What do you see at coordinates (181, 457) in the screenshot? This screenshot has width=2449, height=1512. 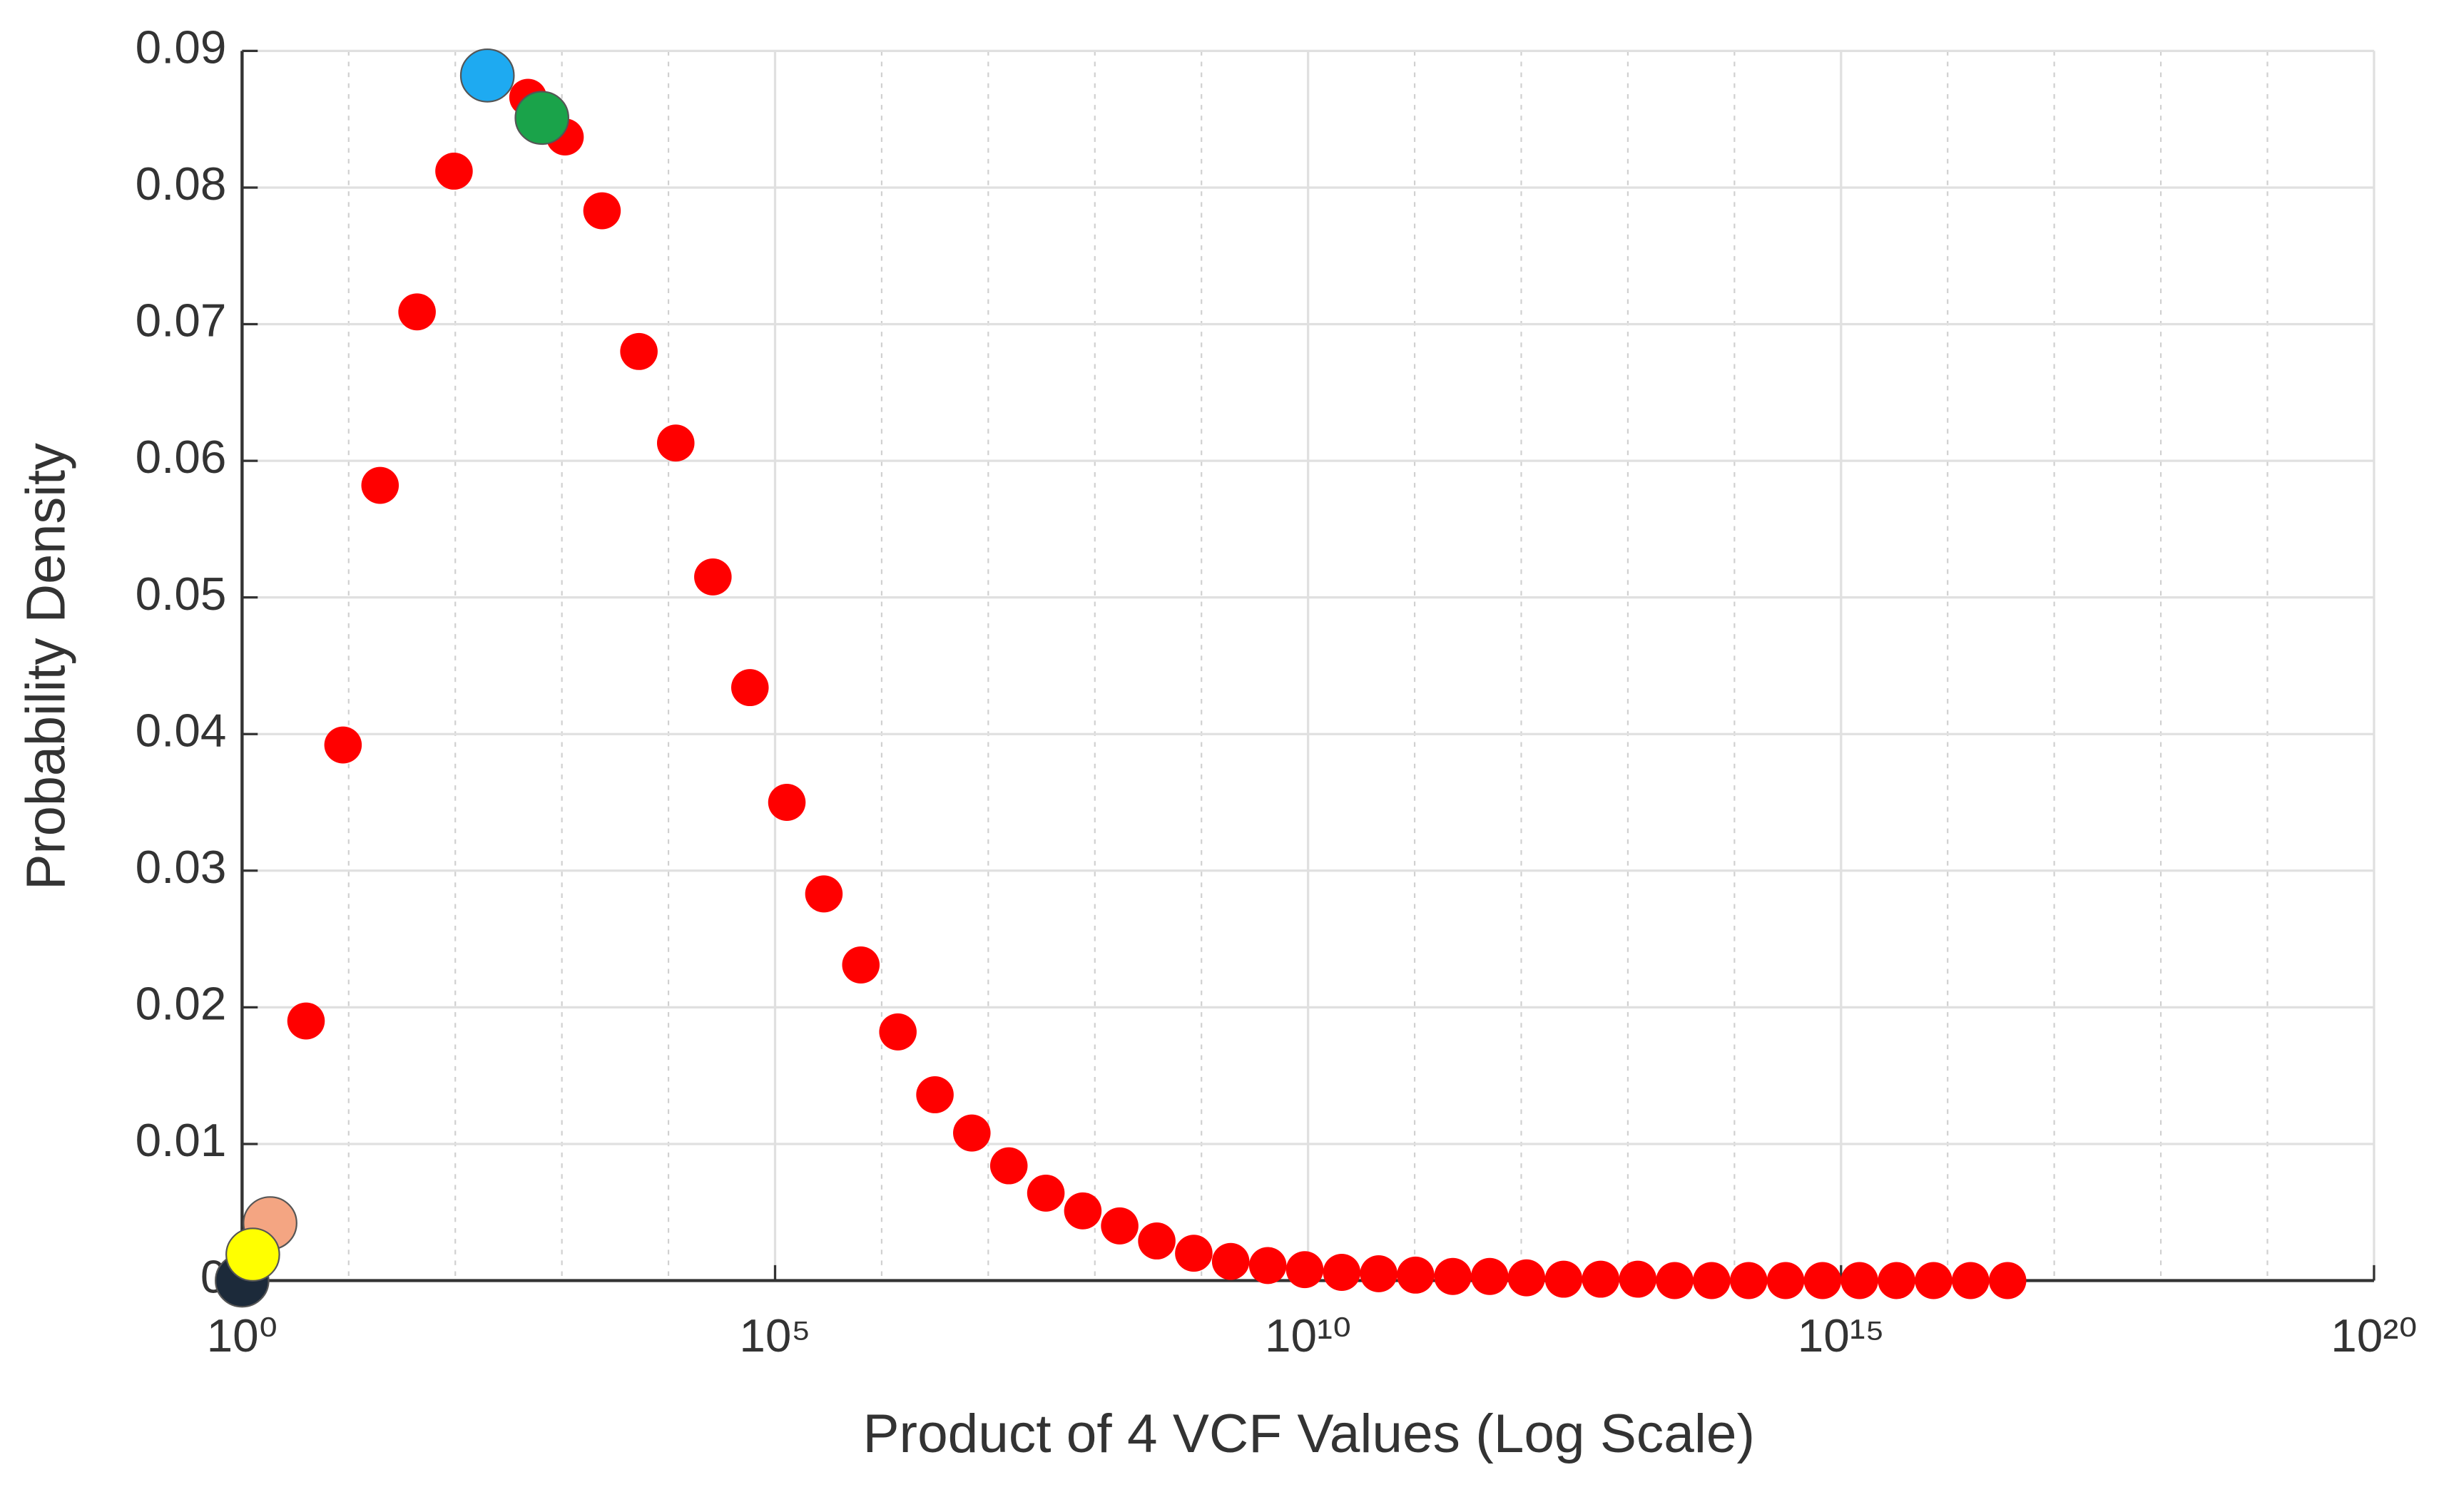 I see `y-tick-label: 0.06` at bounding box center [181, 457].